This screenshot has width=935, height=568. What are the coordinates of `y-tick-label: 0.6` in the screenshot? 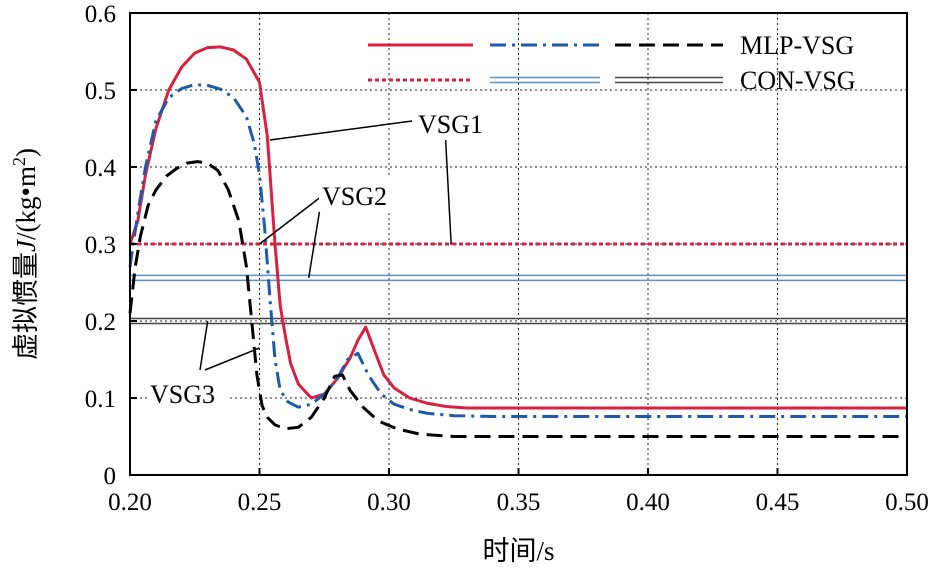 It's located at (100, 14).